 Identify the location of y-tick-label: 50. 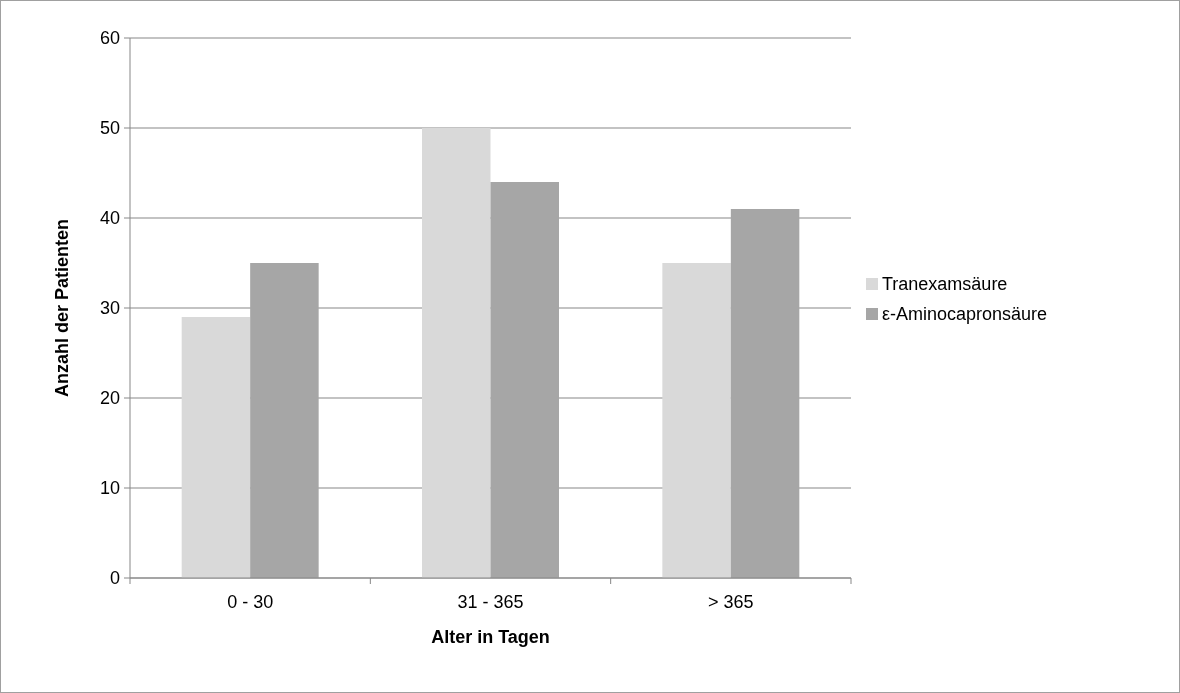
(109, 128).